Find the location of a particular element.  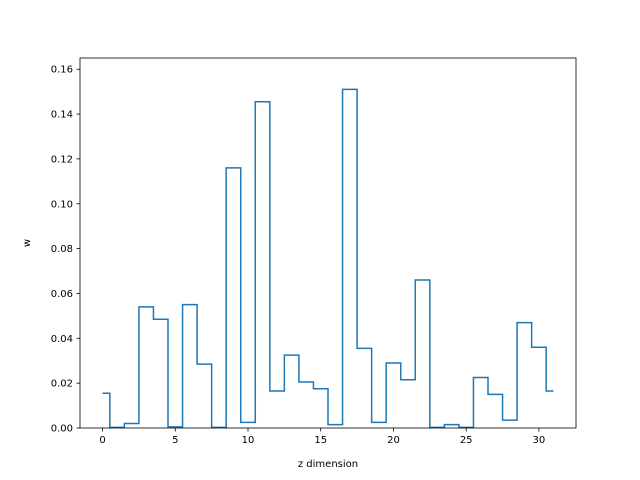

x-tick-label-5: 25 is located at coordinates (466, 440).